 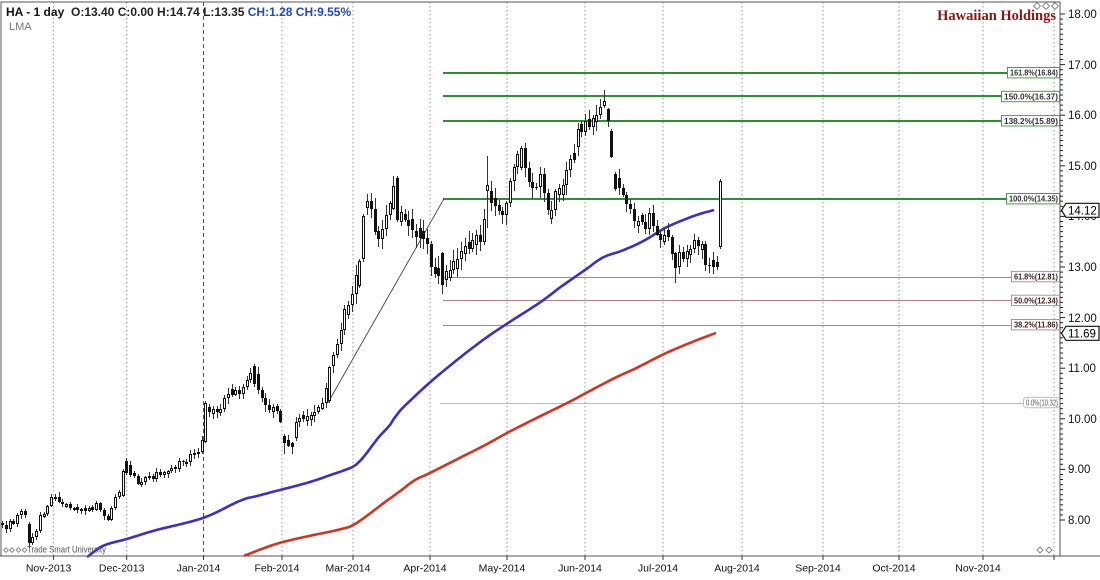 What do you see at coordinates (20, 27) in the screenshot?
I see `svg-text: LMA` at bounding box center [20, 27].